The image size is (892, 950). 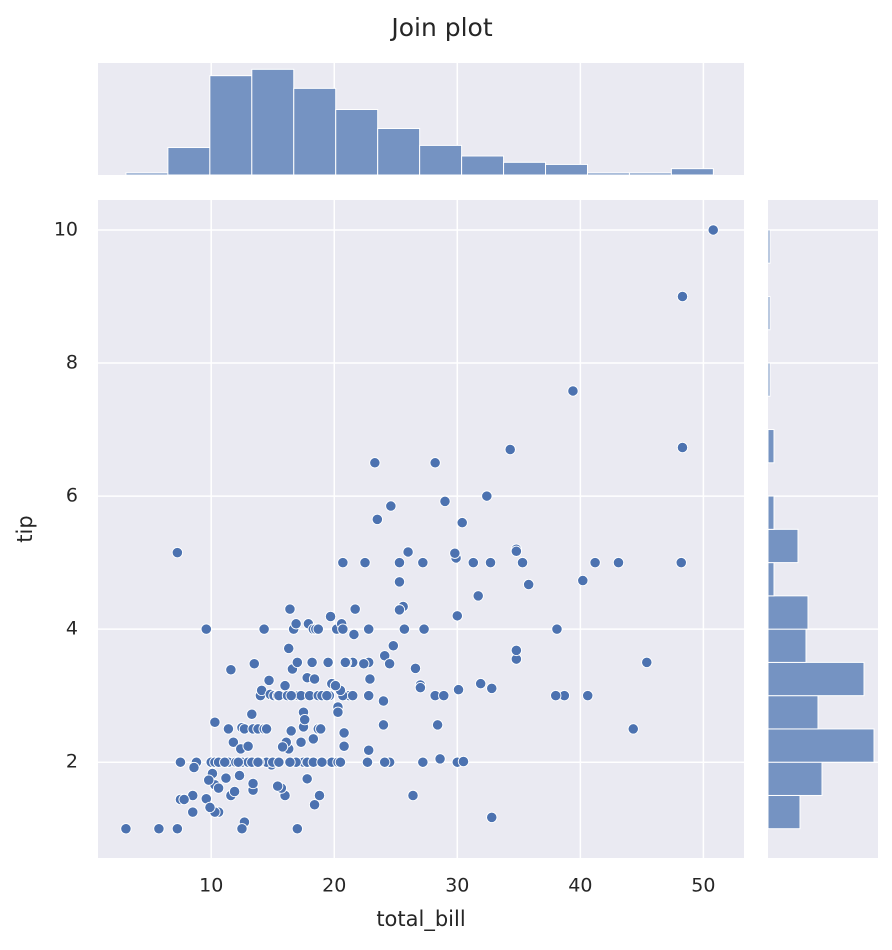 I want to click on x-tick-label: 20, so click(x=334, y=886).